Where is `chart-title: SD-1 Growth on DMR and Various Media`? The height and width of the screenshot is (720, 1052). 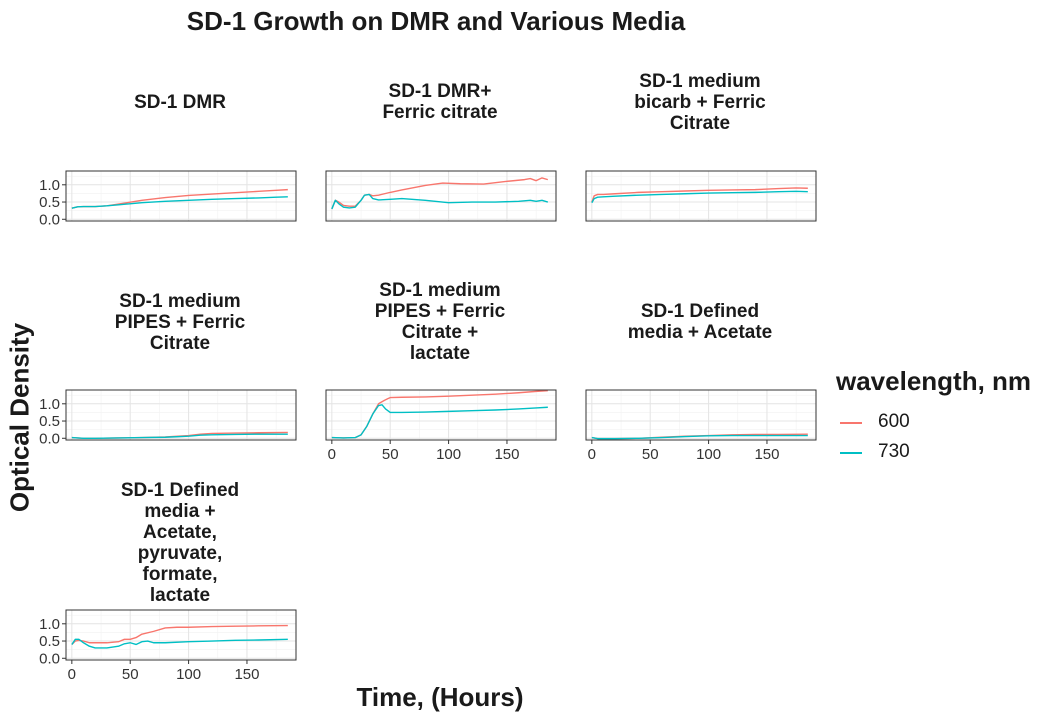 chart-title: SD-1 Growth on DMR and Various Media is located at coordinates (436, 21).